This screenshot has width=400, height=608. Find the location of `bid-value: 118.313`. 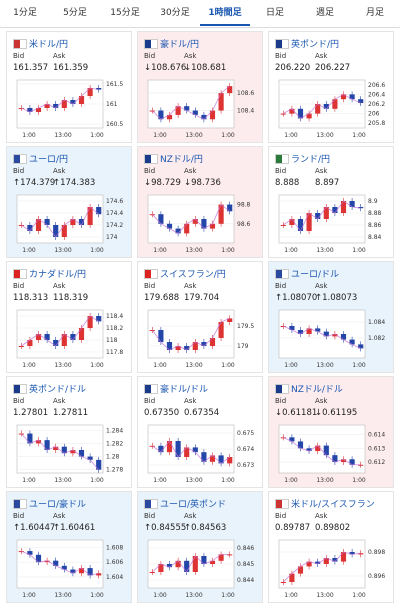

bid-value: 118.313 is located at coordinates (31, 298).